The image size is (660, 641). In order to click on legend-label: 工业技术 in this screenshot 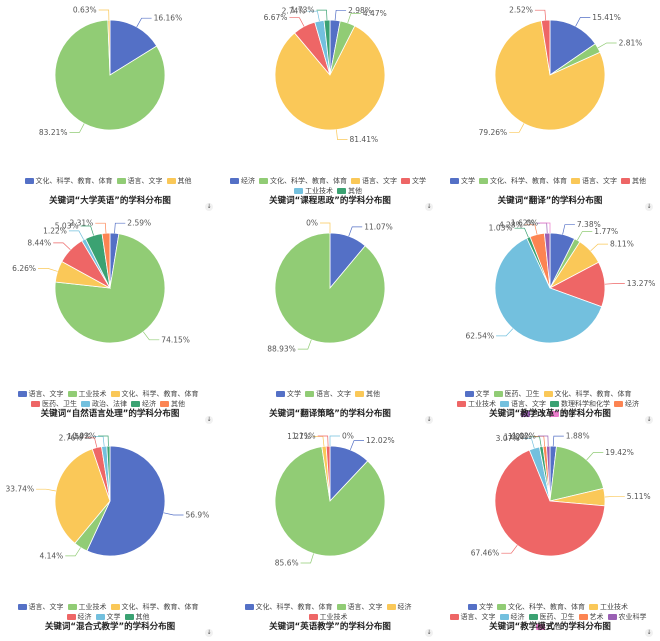, I will do `click(482, 404)`.